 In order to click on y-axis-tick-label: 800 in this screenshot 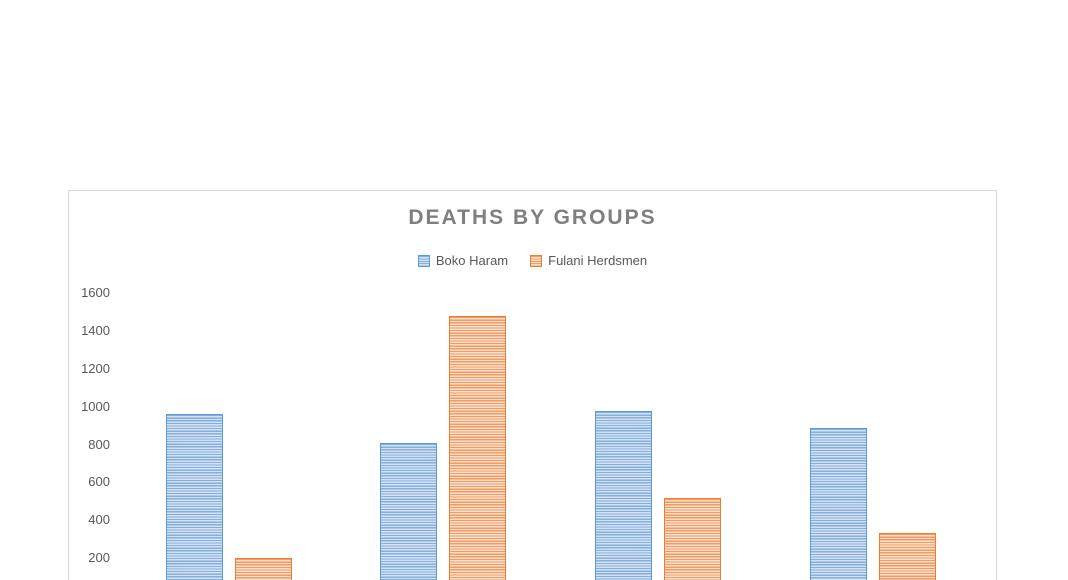, I will do `click(99, 444)`.